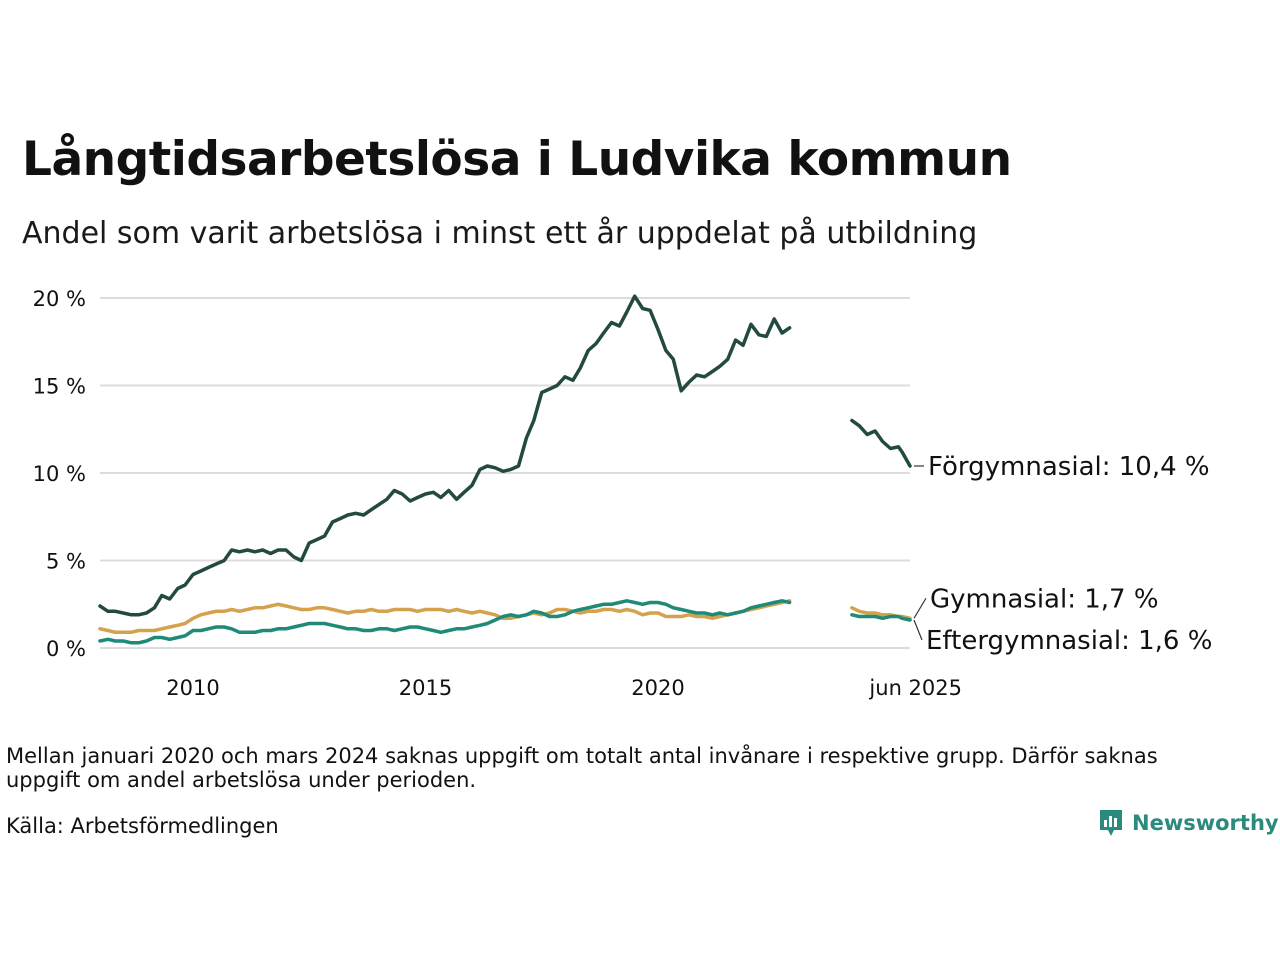  I want to click on series-line-eftergymnasial-seg0, so click(445, 622).